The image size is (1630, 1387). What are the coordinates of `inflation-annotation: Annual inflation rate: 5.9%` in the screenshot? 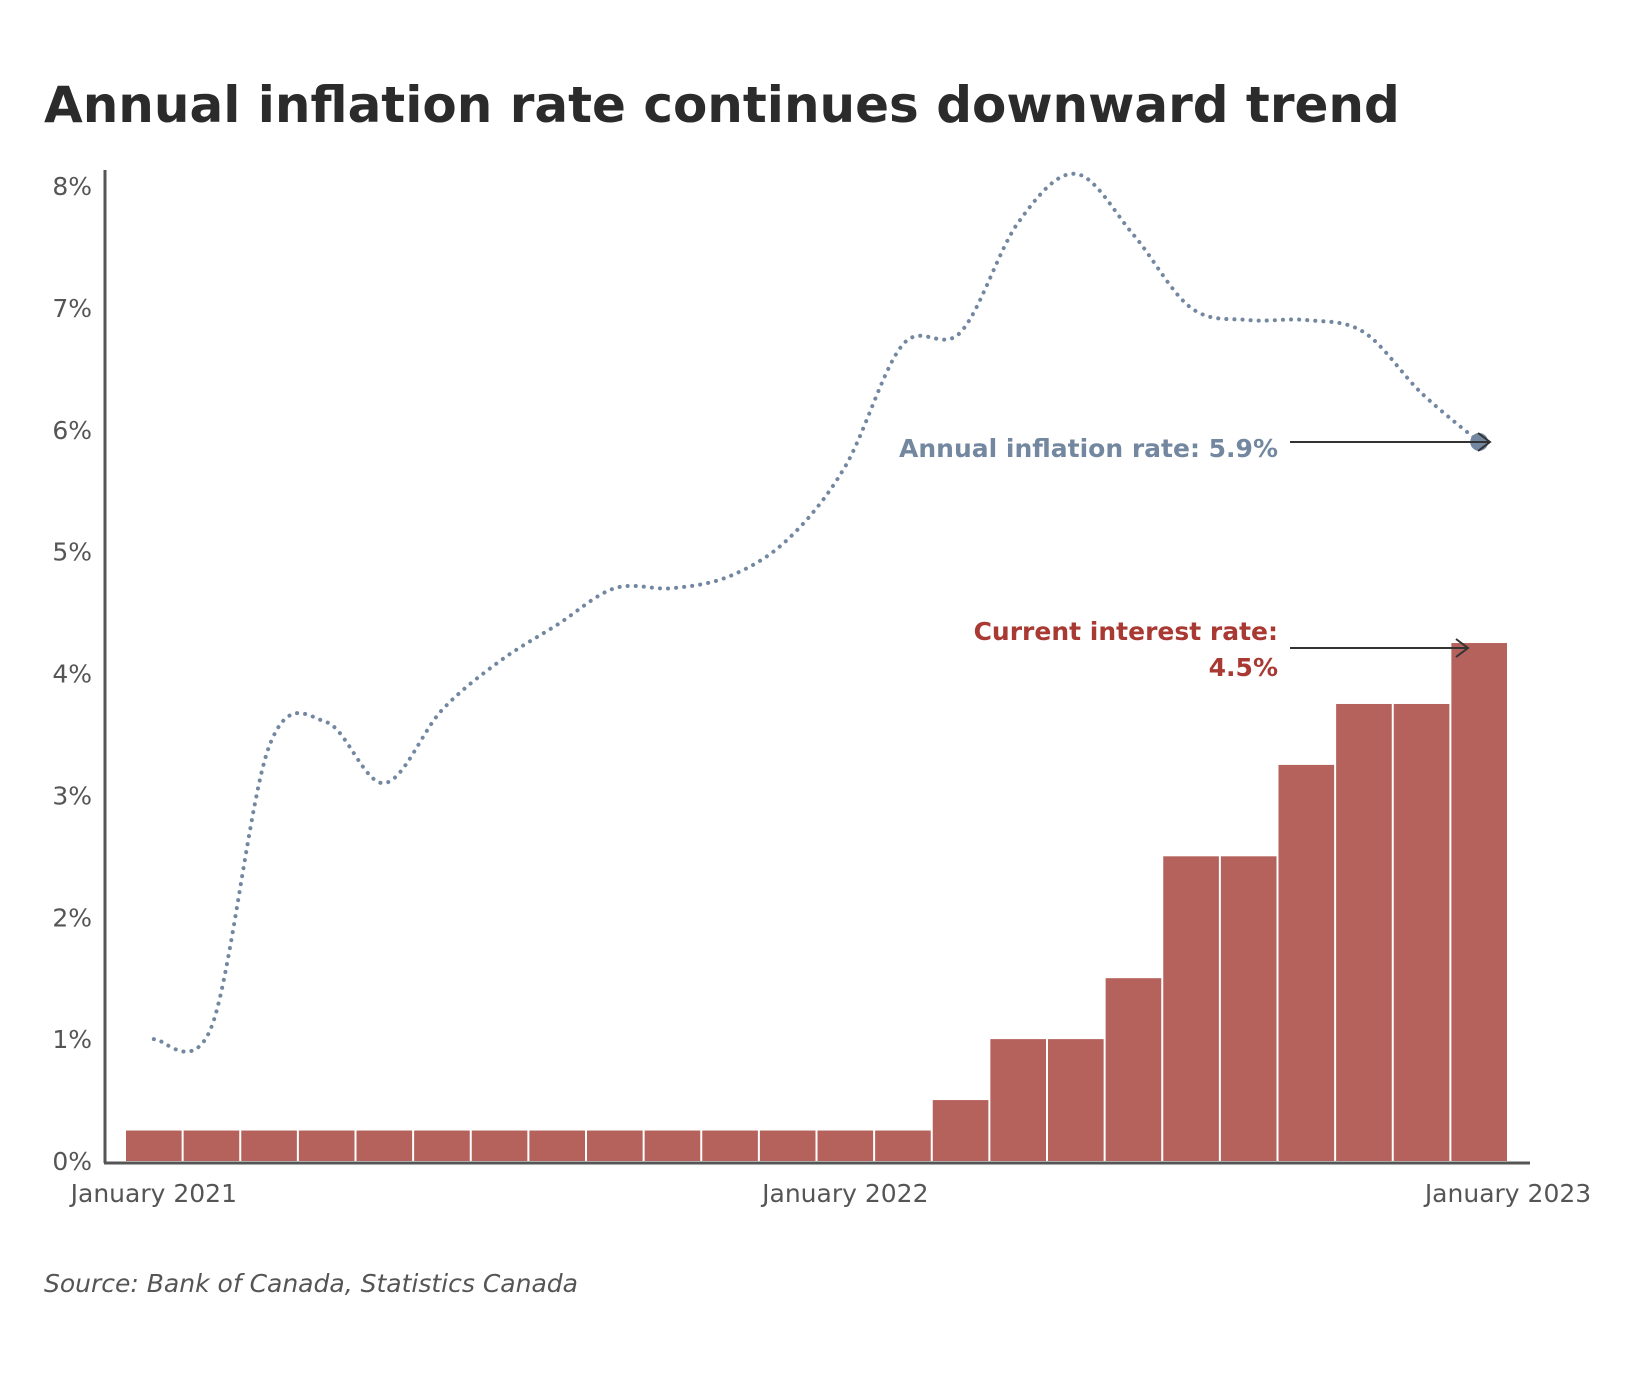 It's located at (1195, 447).